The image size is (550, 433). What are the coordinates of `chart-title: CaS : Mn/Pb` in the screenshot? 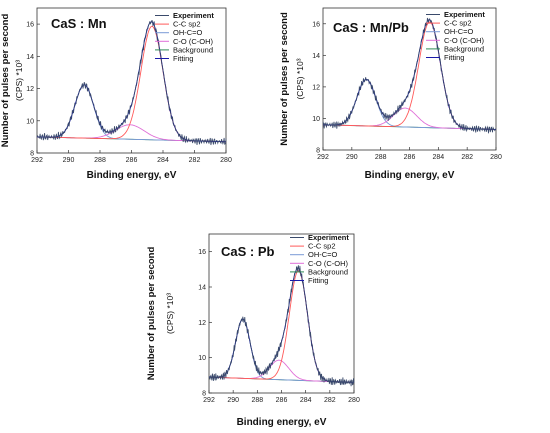 It's located at (371, 27).